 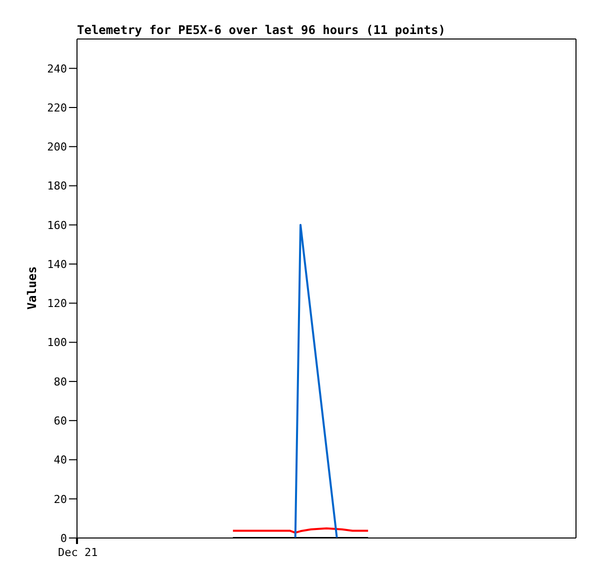 What do you see at coordinates (57, 225) in the screenshot?
I see `y-tick-label: 160` at bounding box center [57, 225].